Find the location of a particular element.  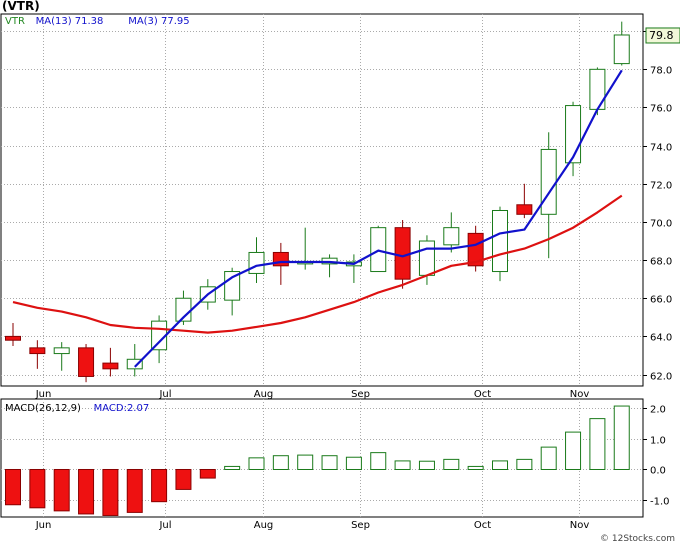

price-ytick-label: 66.0 is located at coordinates (661, 300).